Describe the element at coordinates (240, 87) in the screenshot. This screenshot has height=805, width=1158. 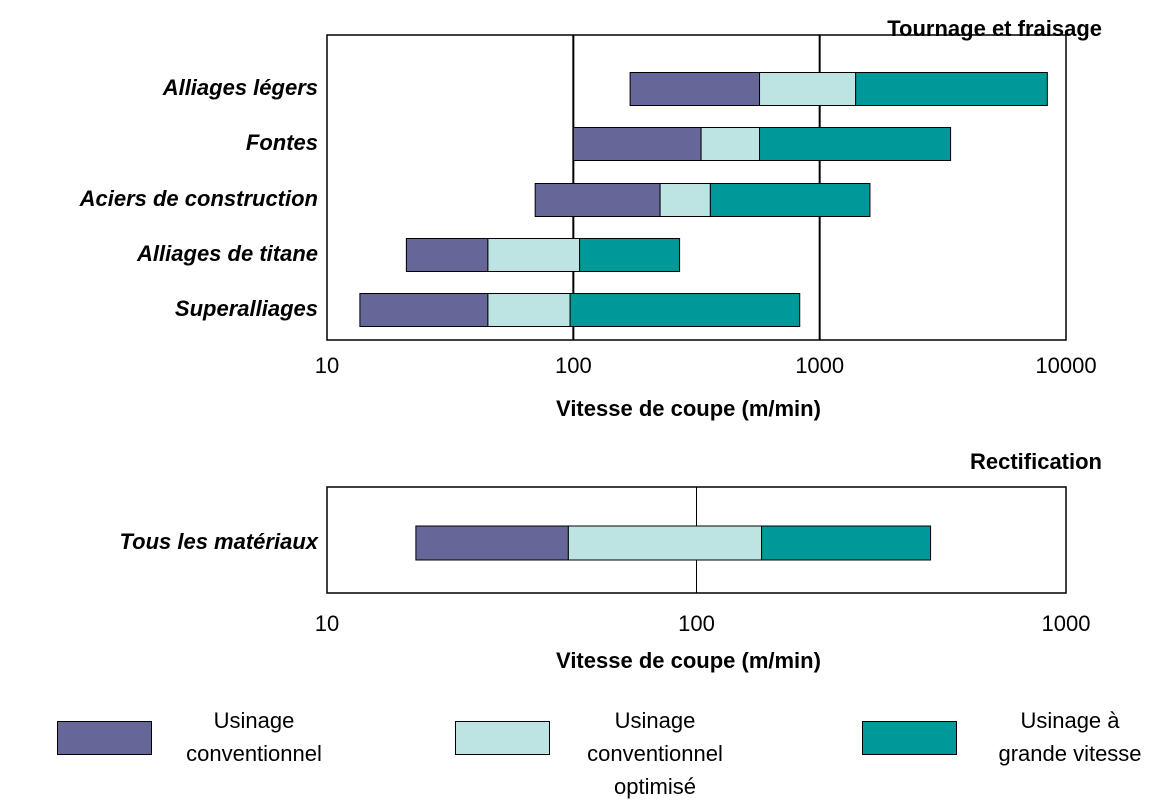
I see `category-label: Alliages légers` at that location.